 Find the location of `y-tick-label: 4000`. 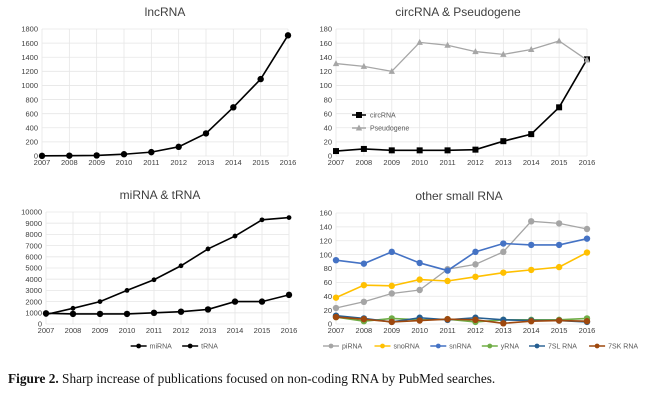

y-tick-label: 4000 is located at coordinates (33, 279).